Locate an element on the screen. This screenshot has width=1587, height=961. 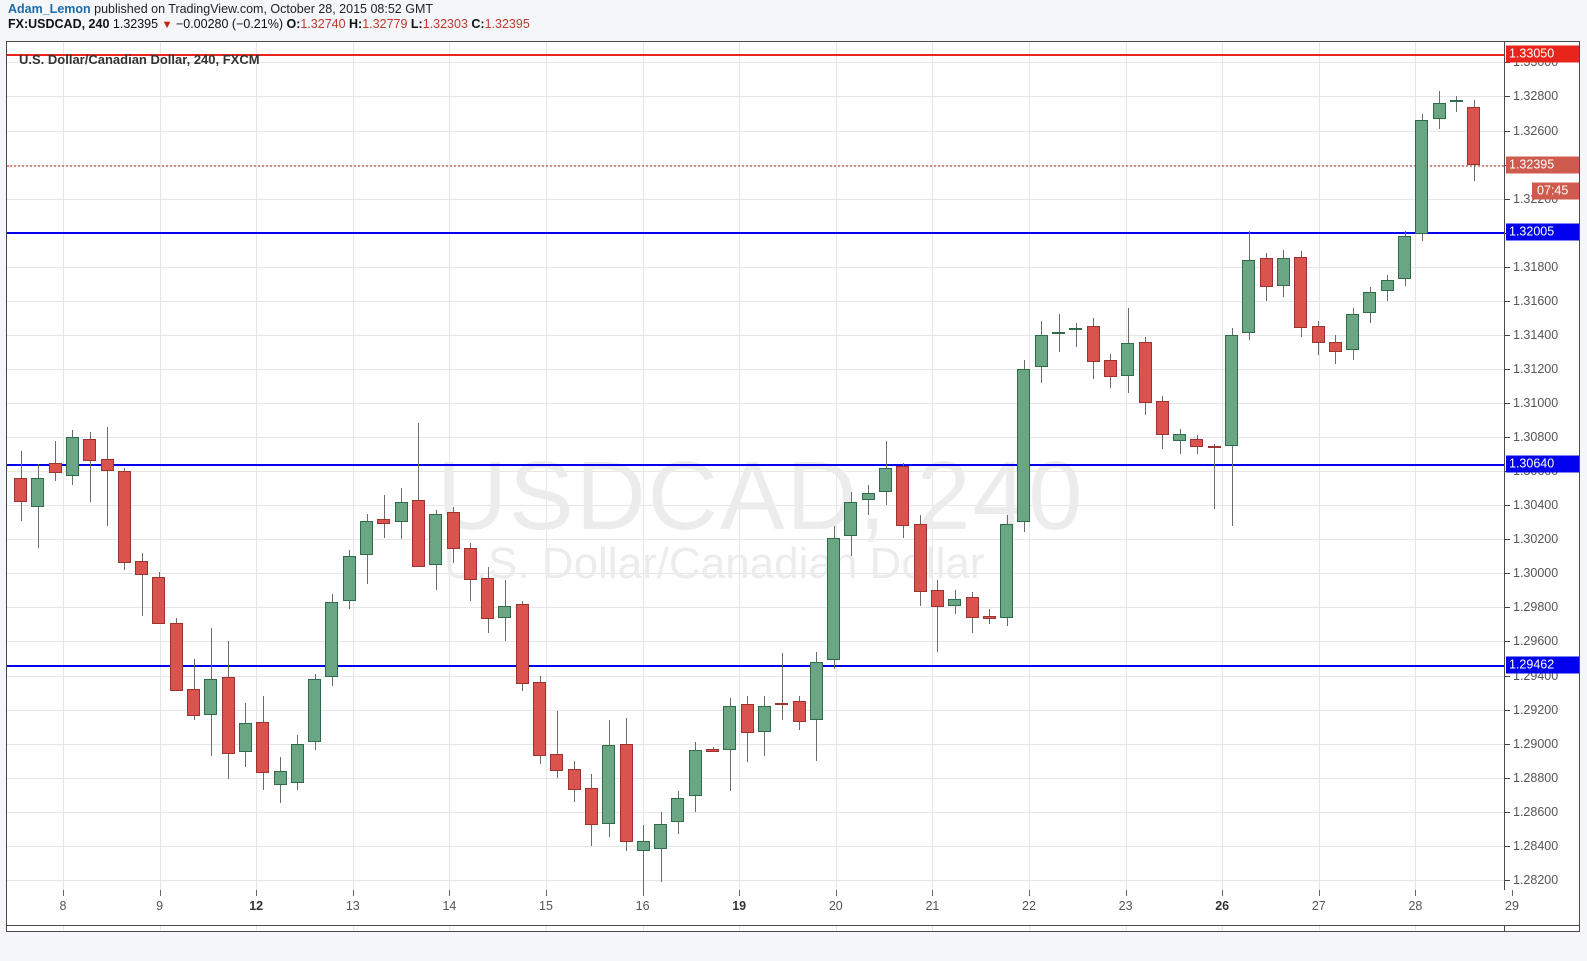
price-tick-label: 1.30400 is located at coordinates (1536, 505).